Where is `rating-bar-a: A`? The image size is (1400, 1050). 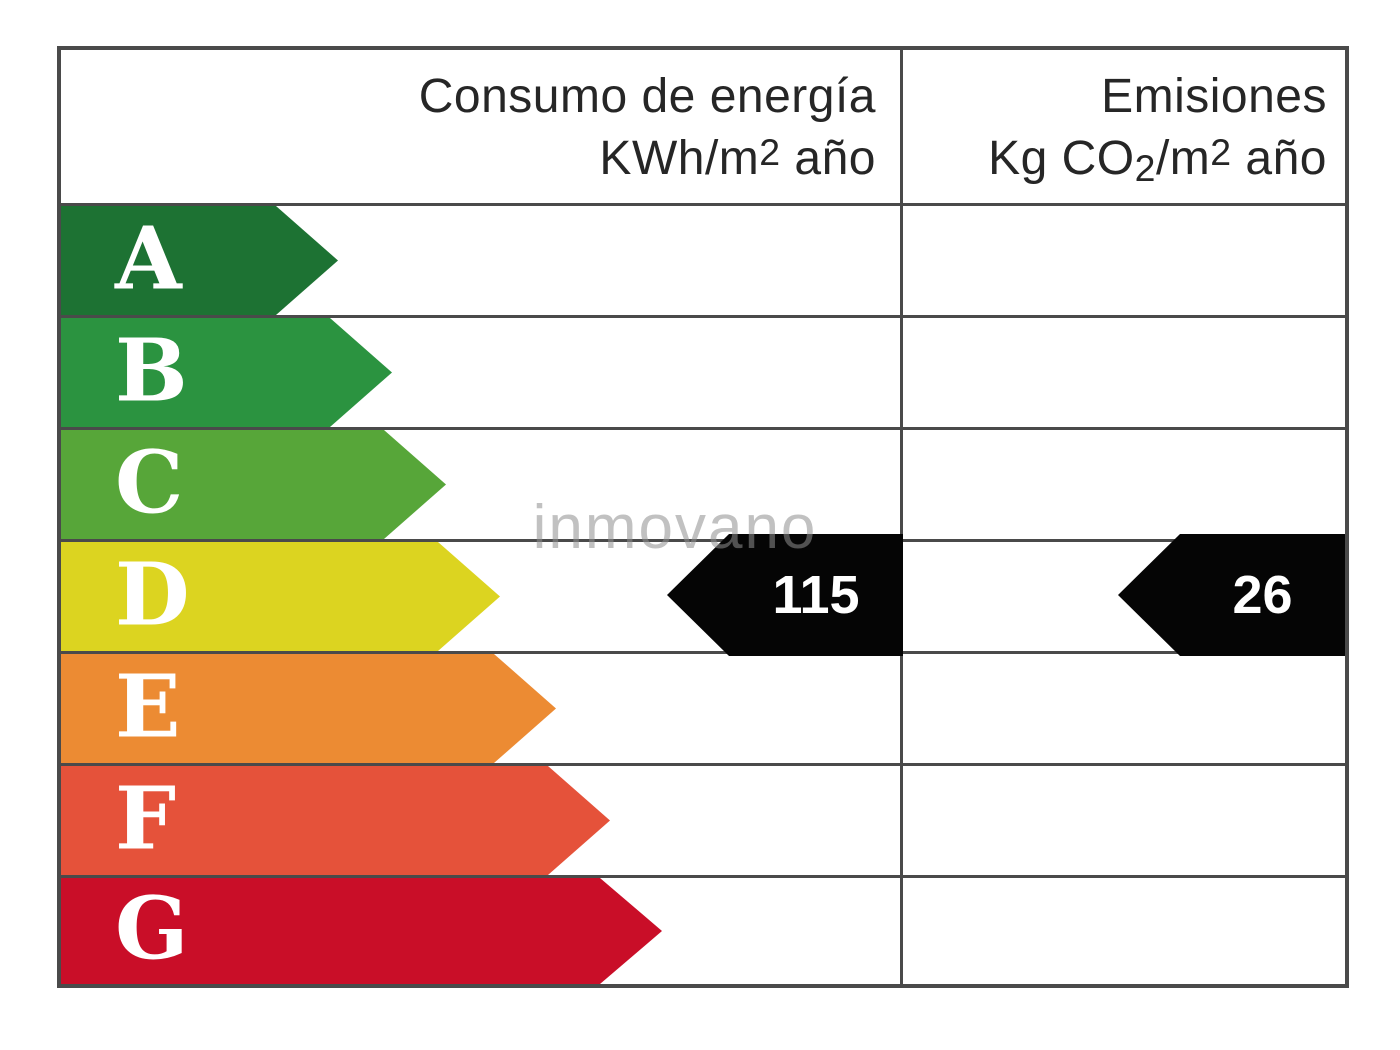
rating-bar-a: A is located at coordinates (199, 260).